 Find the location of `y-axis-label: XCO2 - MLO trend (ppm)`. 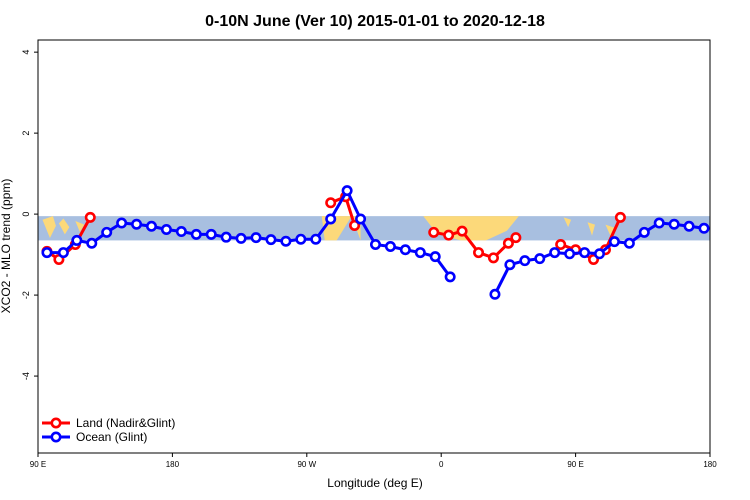

y-axis-label: XCO2 - MLO trend (ppm) is located at coordinates (6, 246).